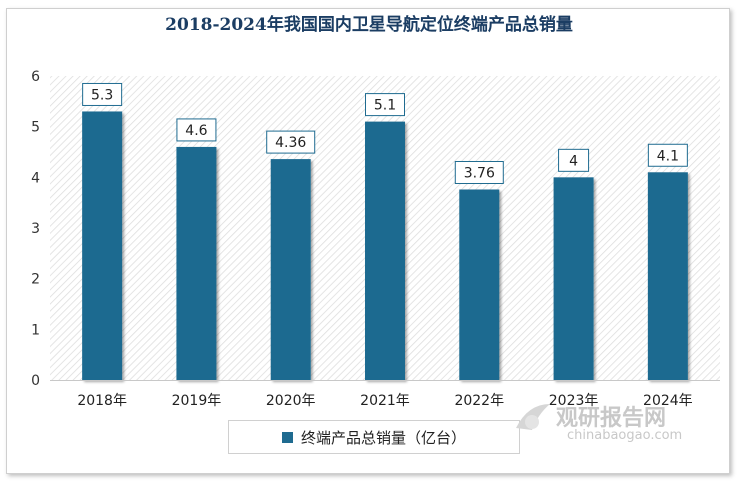  I want to click on legend-swatch, so click(287, 437).